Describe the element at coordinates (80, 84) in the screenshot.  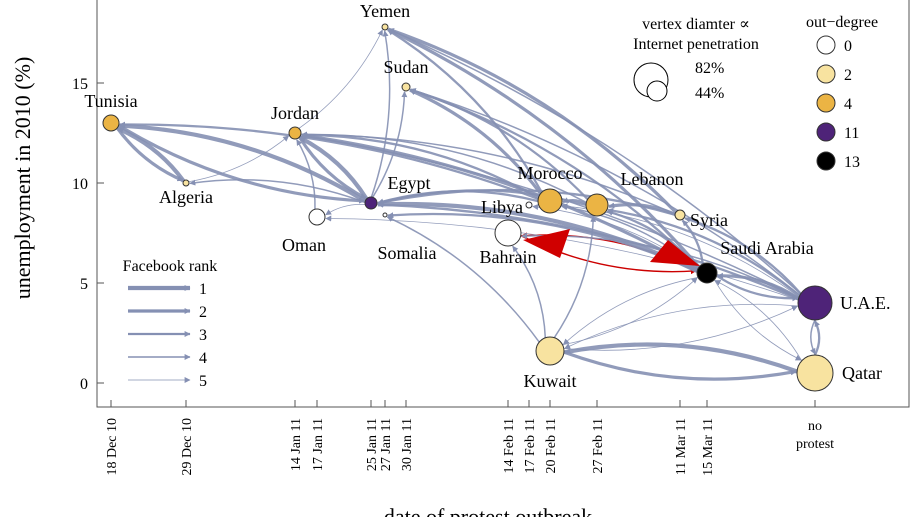
I see `y-tick-label: 15` at that location.